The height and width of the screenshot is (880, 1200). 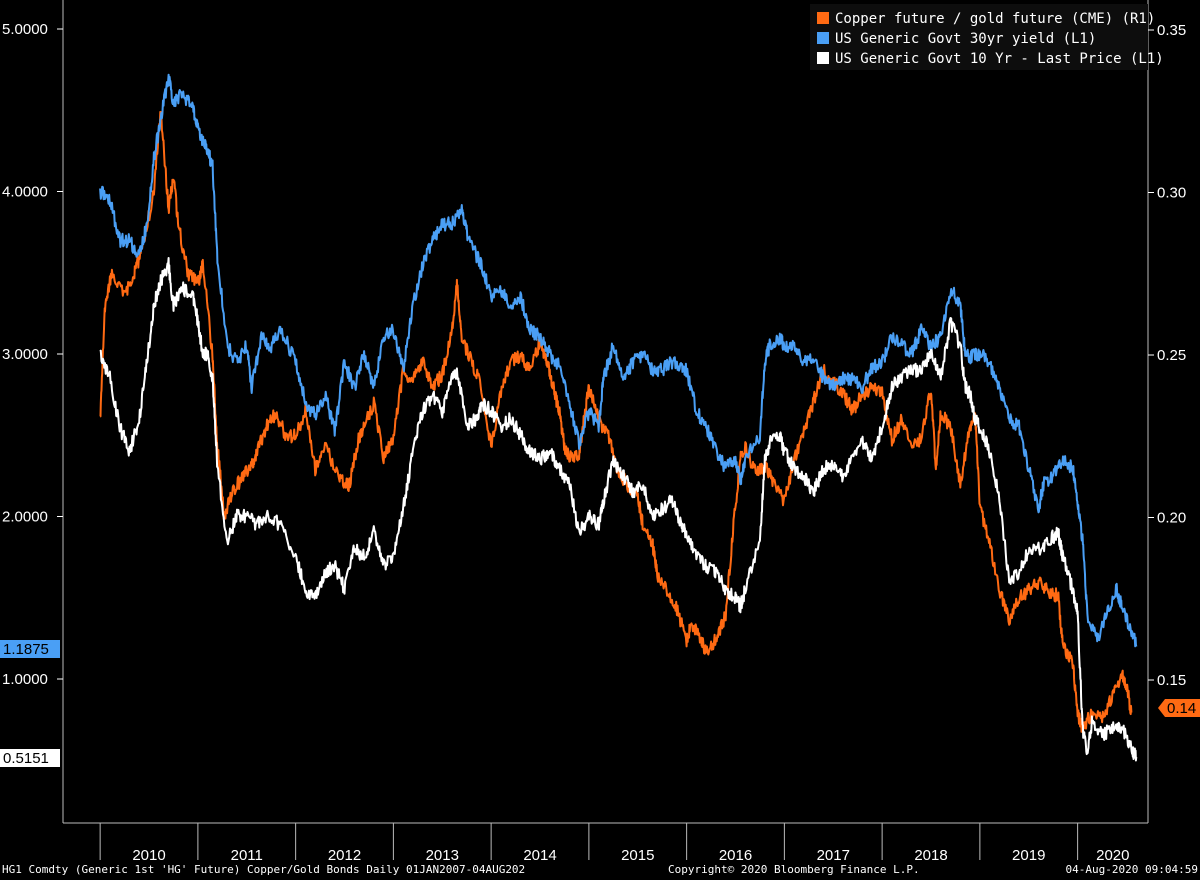 What do you see at coordinates (25, 517) in the screenshot?
I see `left-tick-label: 2.0000` at bounding box center [25, 517].